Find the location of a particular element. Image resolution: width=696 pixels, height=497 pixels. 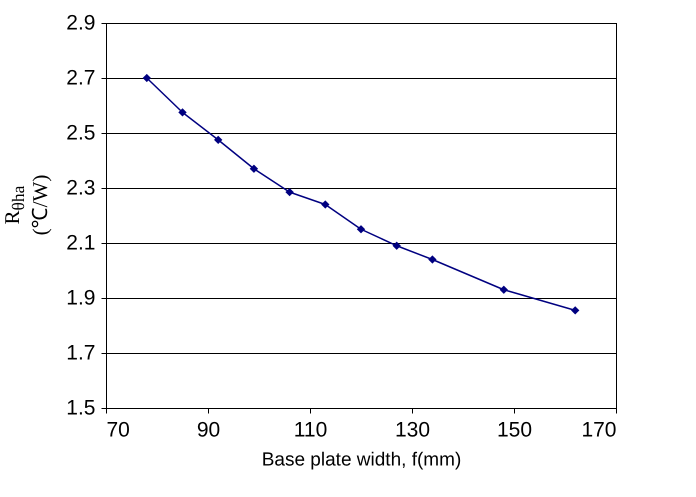

y-tick-label: 1.5 is located at coordinates (81, 408).